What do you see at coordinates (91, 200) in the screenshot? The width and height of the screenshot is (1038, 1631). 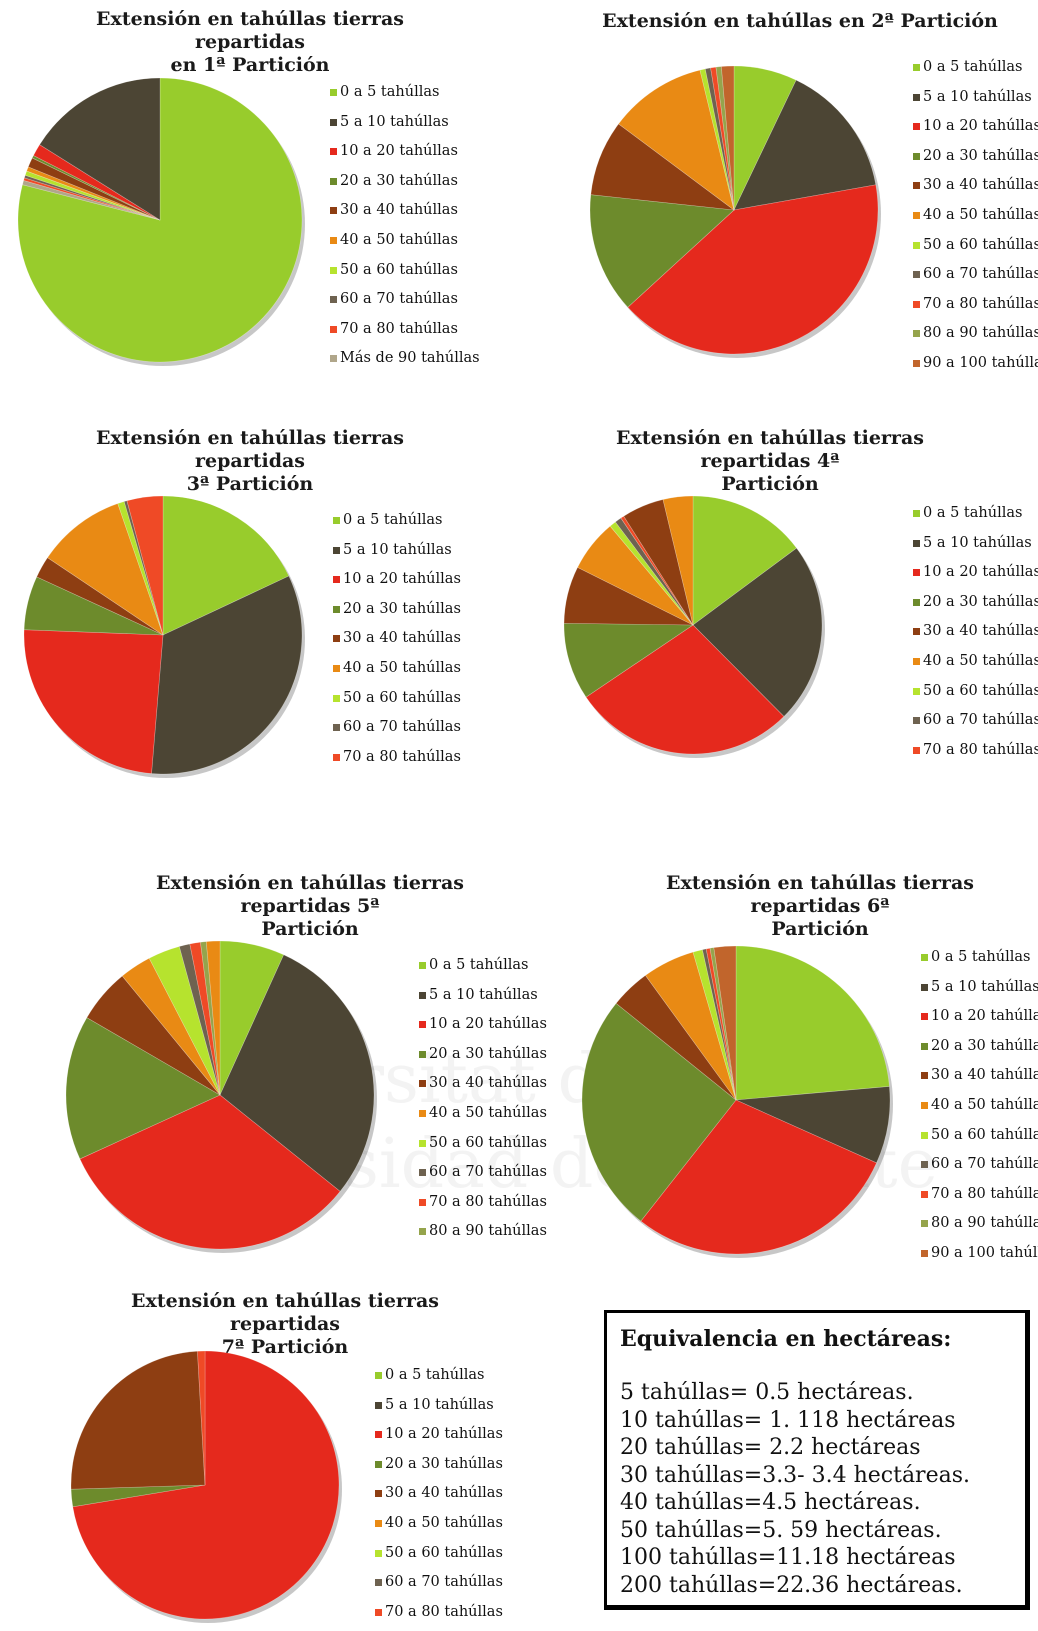 I see `pie-slice-mas-de-90-tahullas` at bounding box center [91, 200].